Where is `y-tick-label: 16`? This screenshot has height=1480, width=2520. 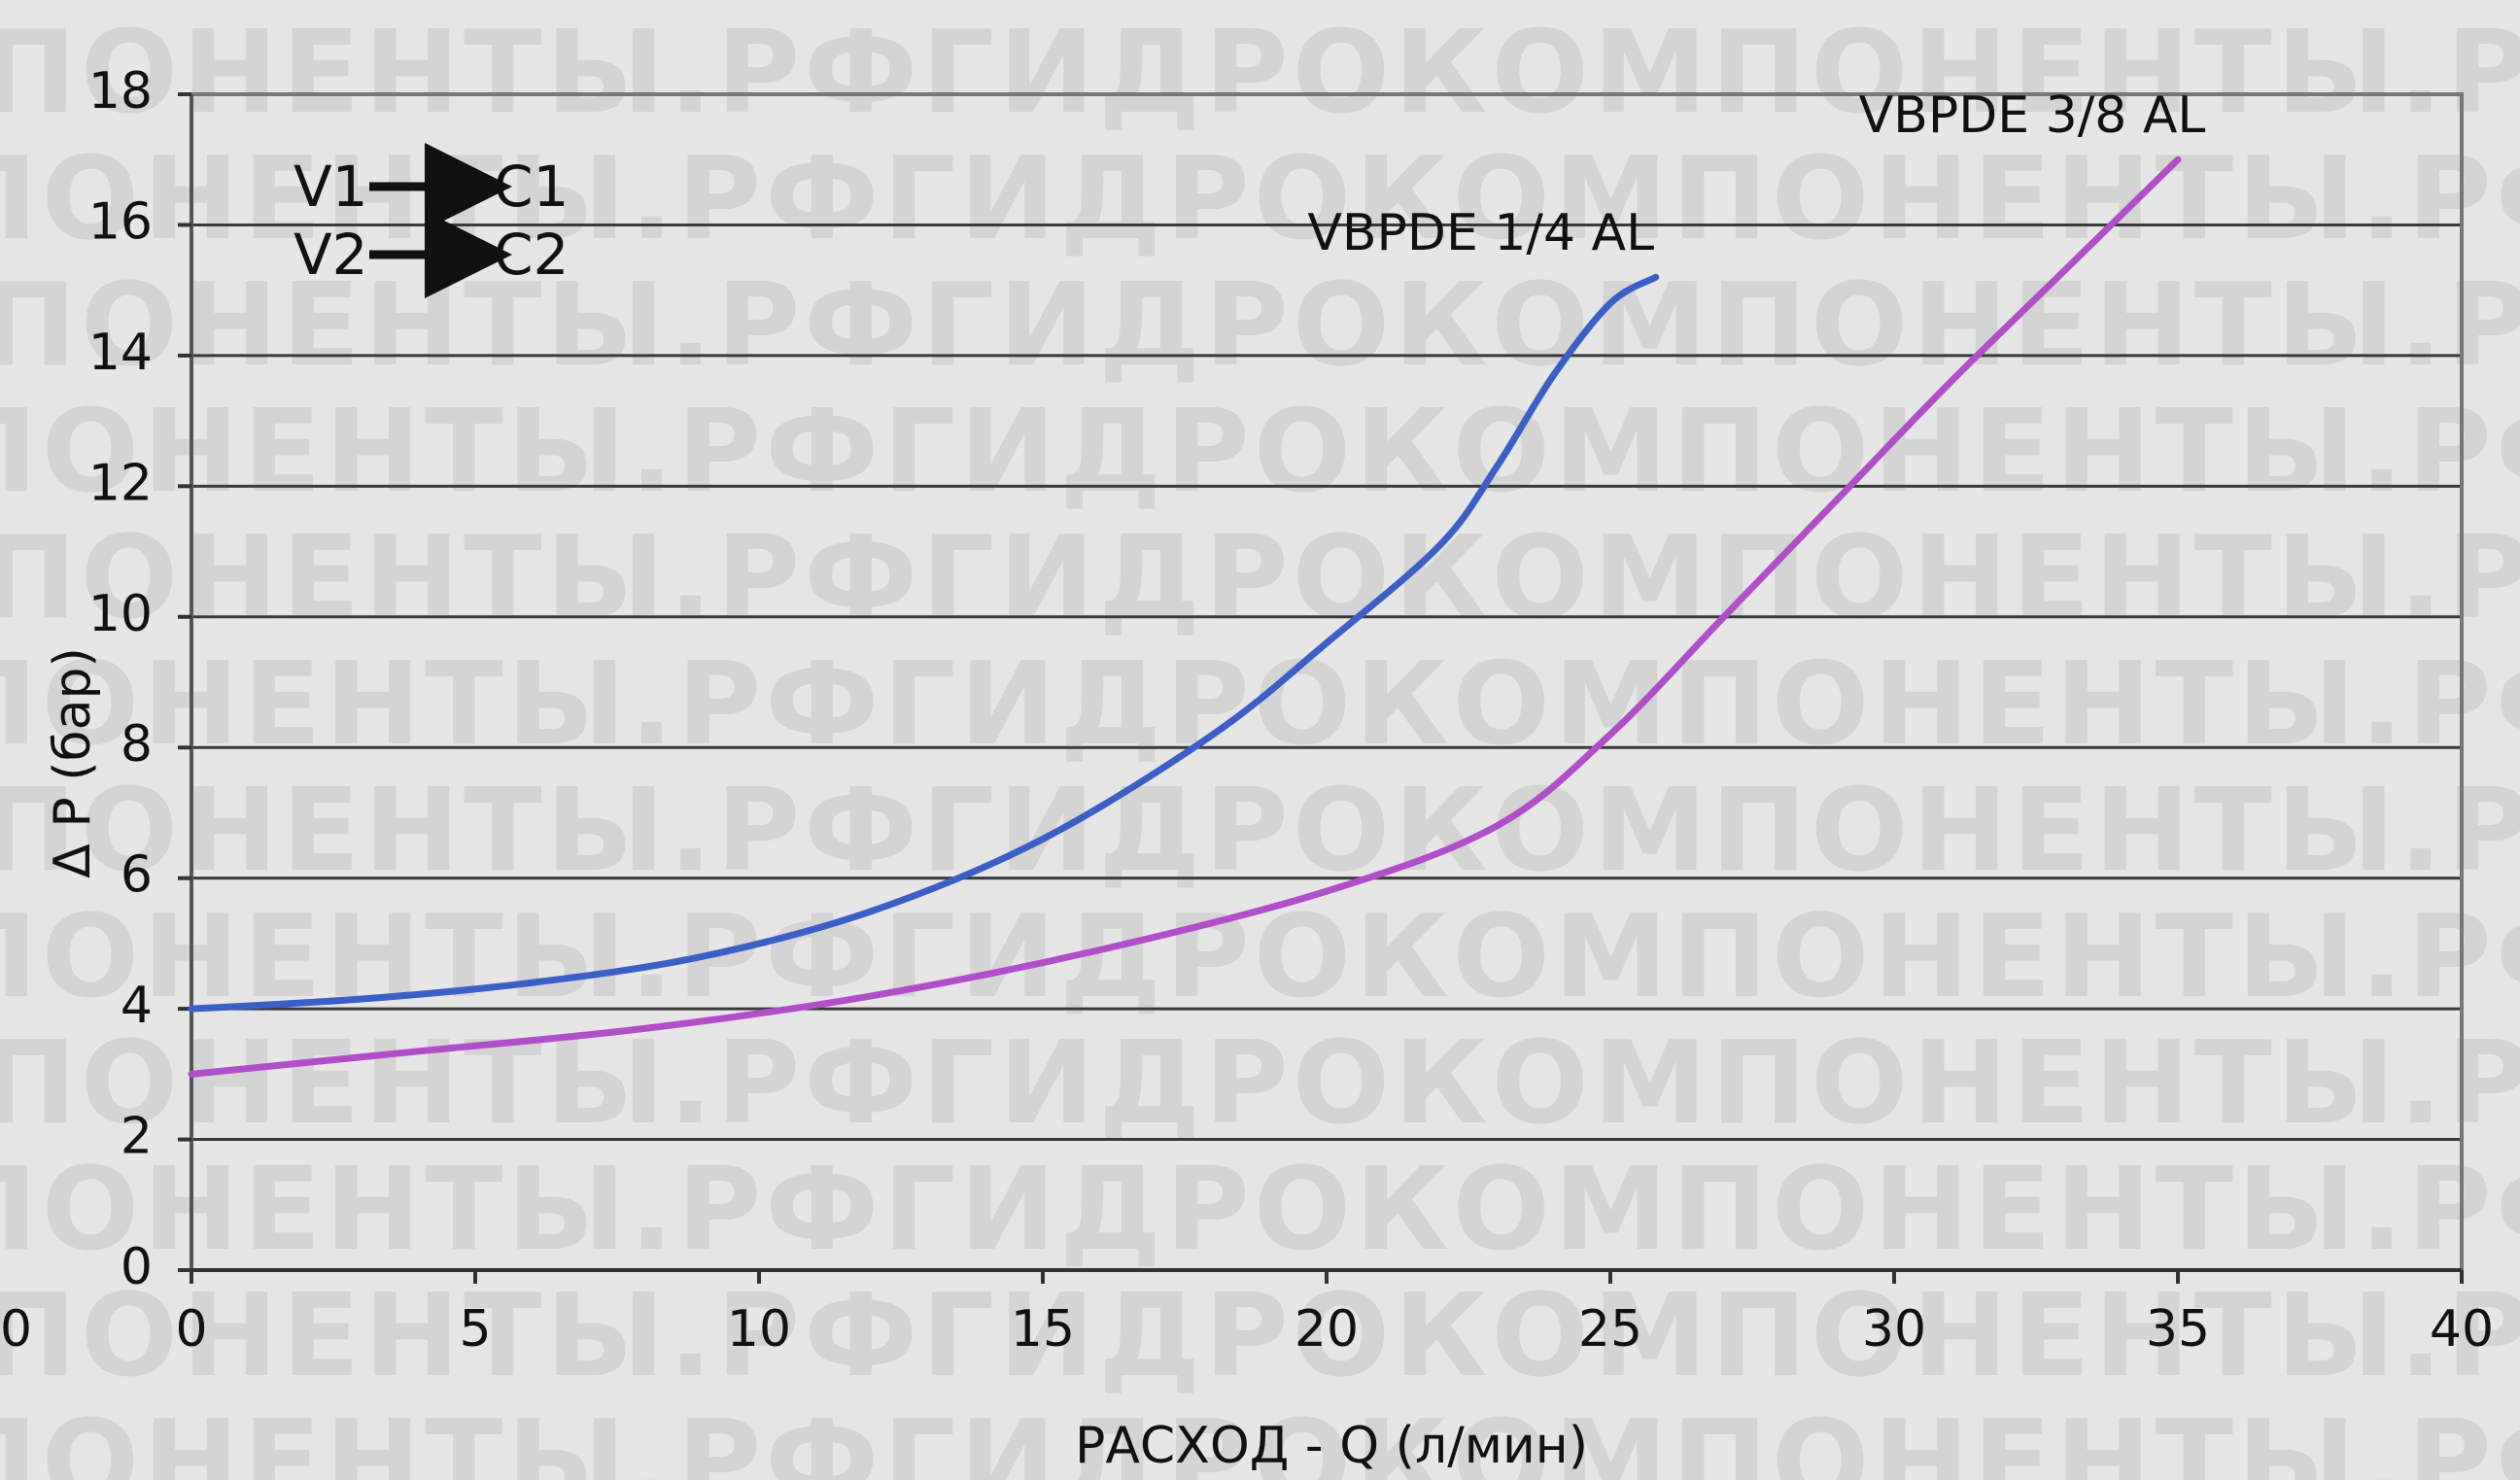
y-tick-label: 16 is located at coordinates (120, 221).